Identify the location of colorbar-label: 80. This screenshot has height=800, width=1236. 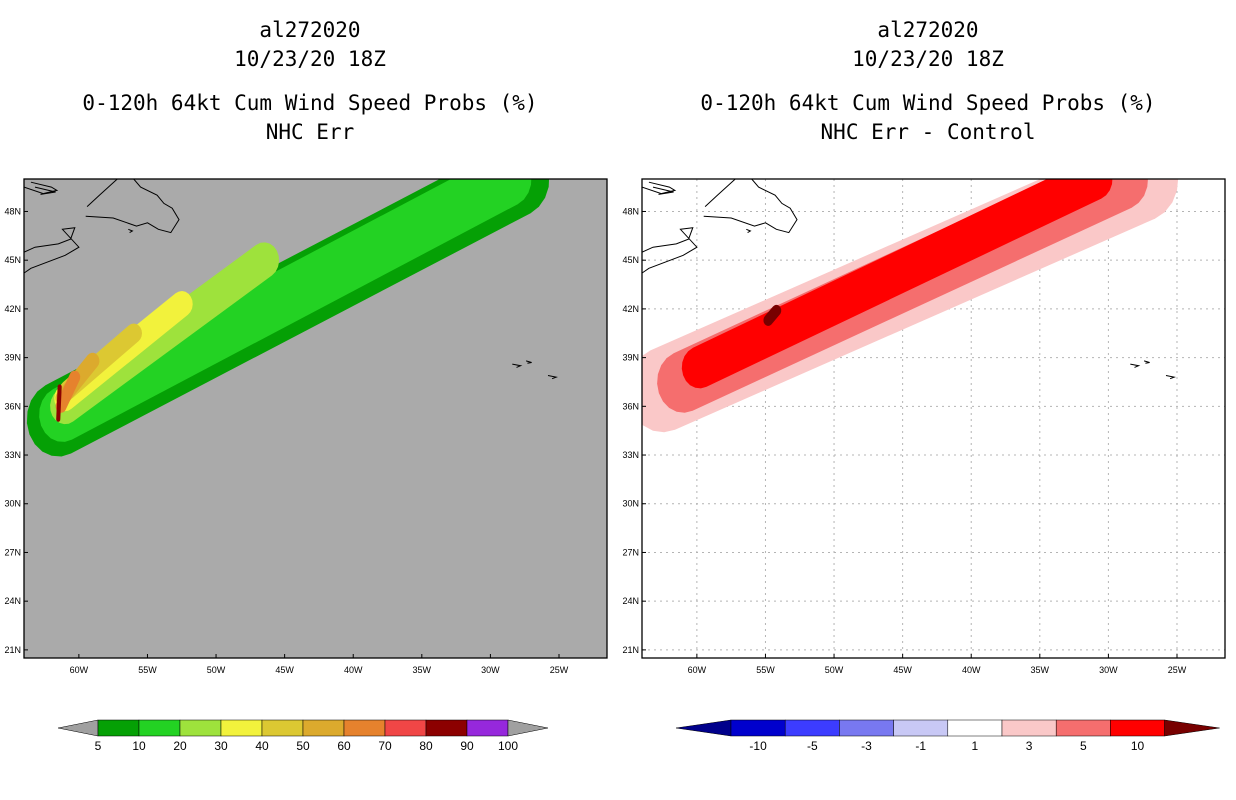
(426, 746).